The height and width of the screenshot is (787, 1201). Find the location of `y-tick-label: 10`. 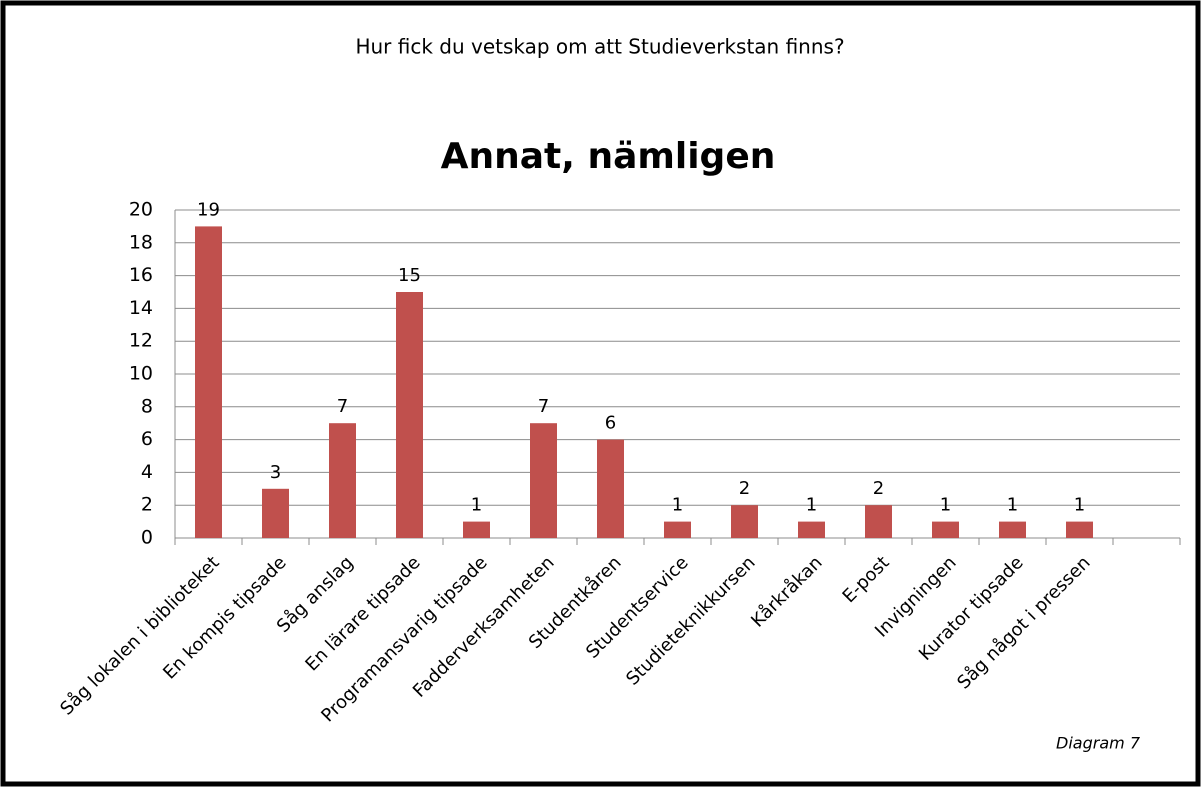

y-tick-label: 10 is located at coordinates (141, 374).